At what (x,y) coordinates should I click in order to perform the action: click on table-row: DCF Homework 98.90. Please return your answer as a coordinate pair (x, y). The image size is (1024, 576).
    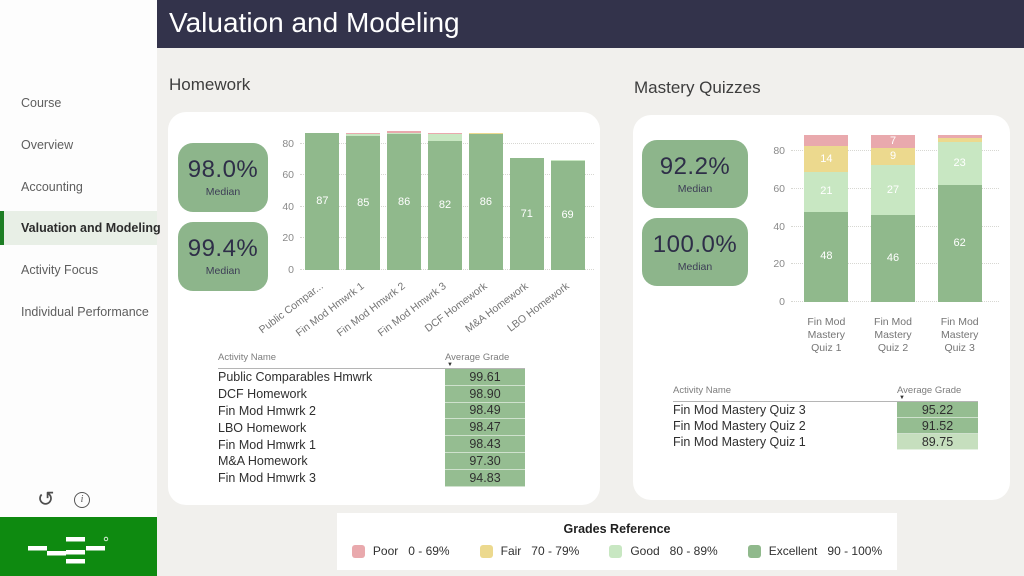
    Looking at the image, I should click on (371, 394).